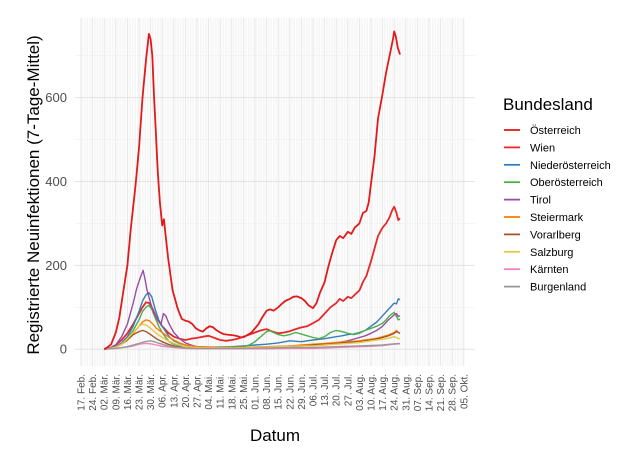 This screenshot has width=630, height=452. Describe the element at coordinates (186, 391) in the screenshot. I see `x-tick-label: 20. Apr.` at that location.